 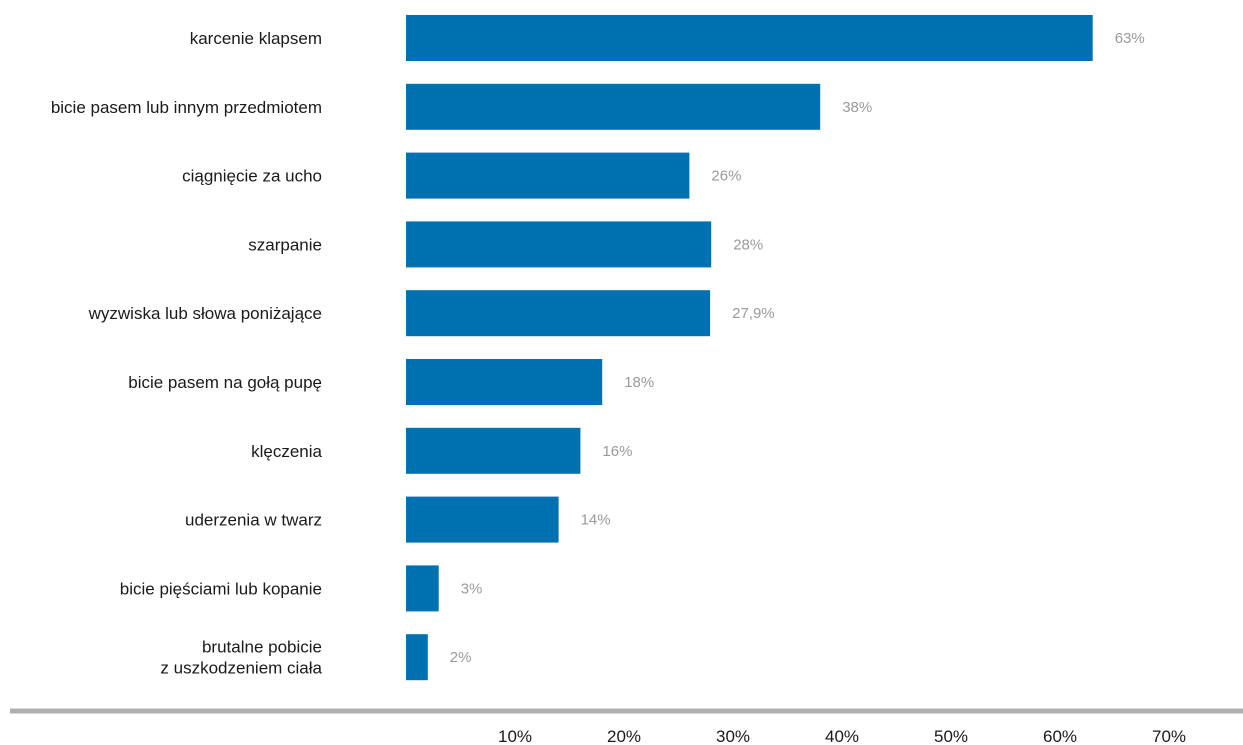 What do you see at coordinates (1169, 736) in the screenshot?
I see `x-tick-label: 70%` at bounding box center [1169, 736].